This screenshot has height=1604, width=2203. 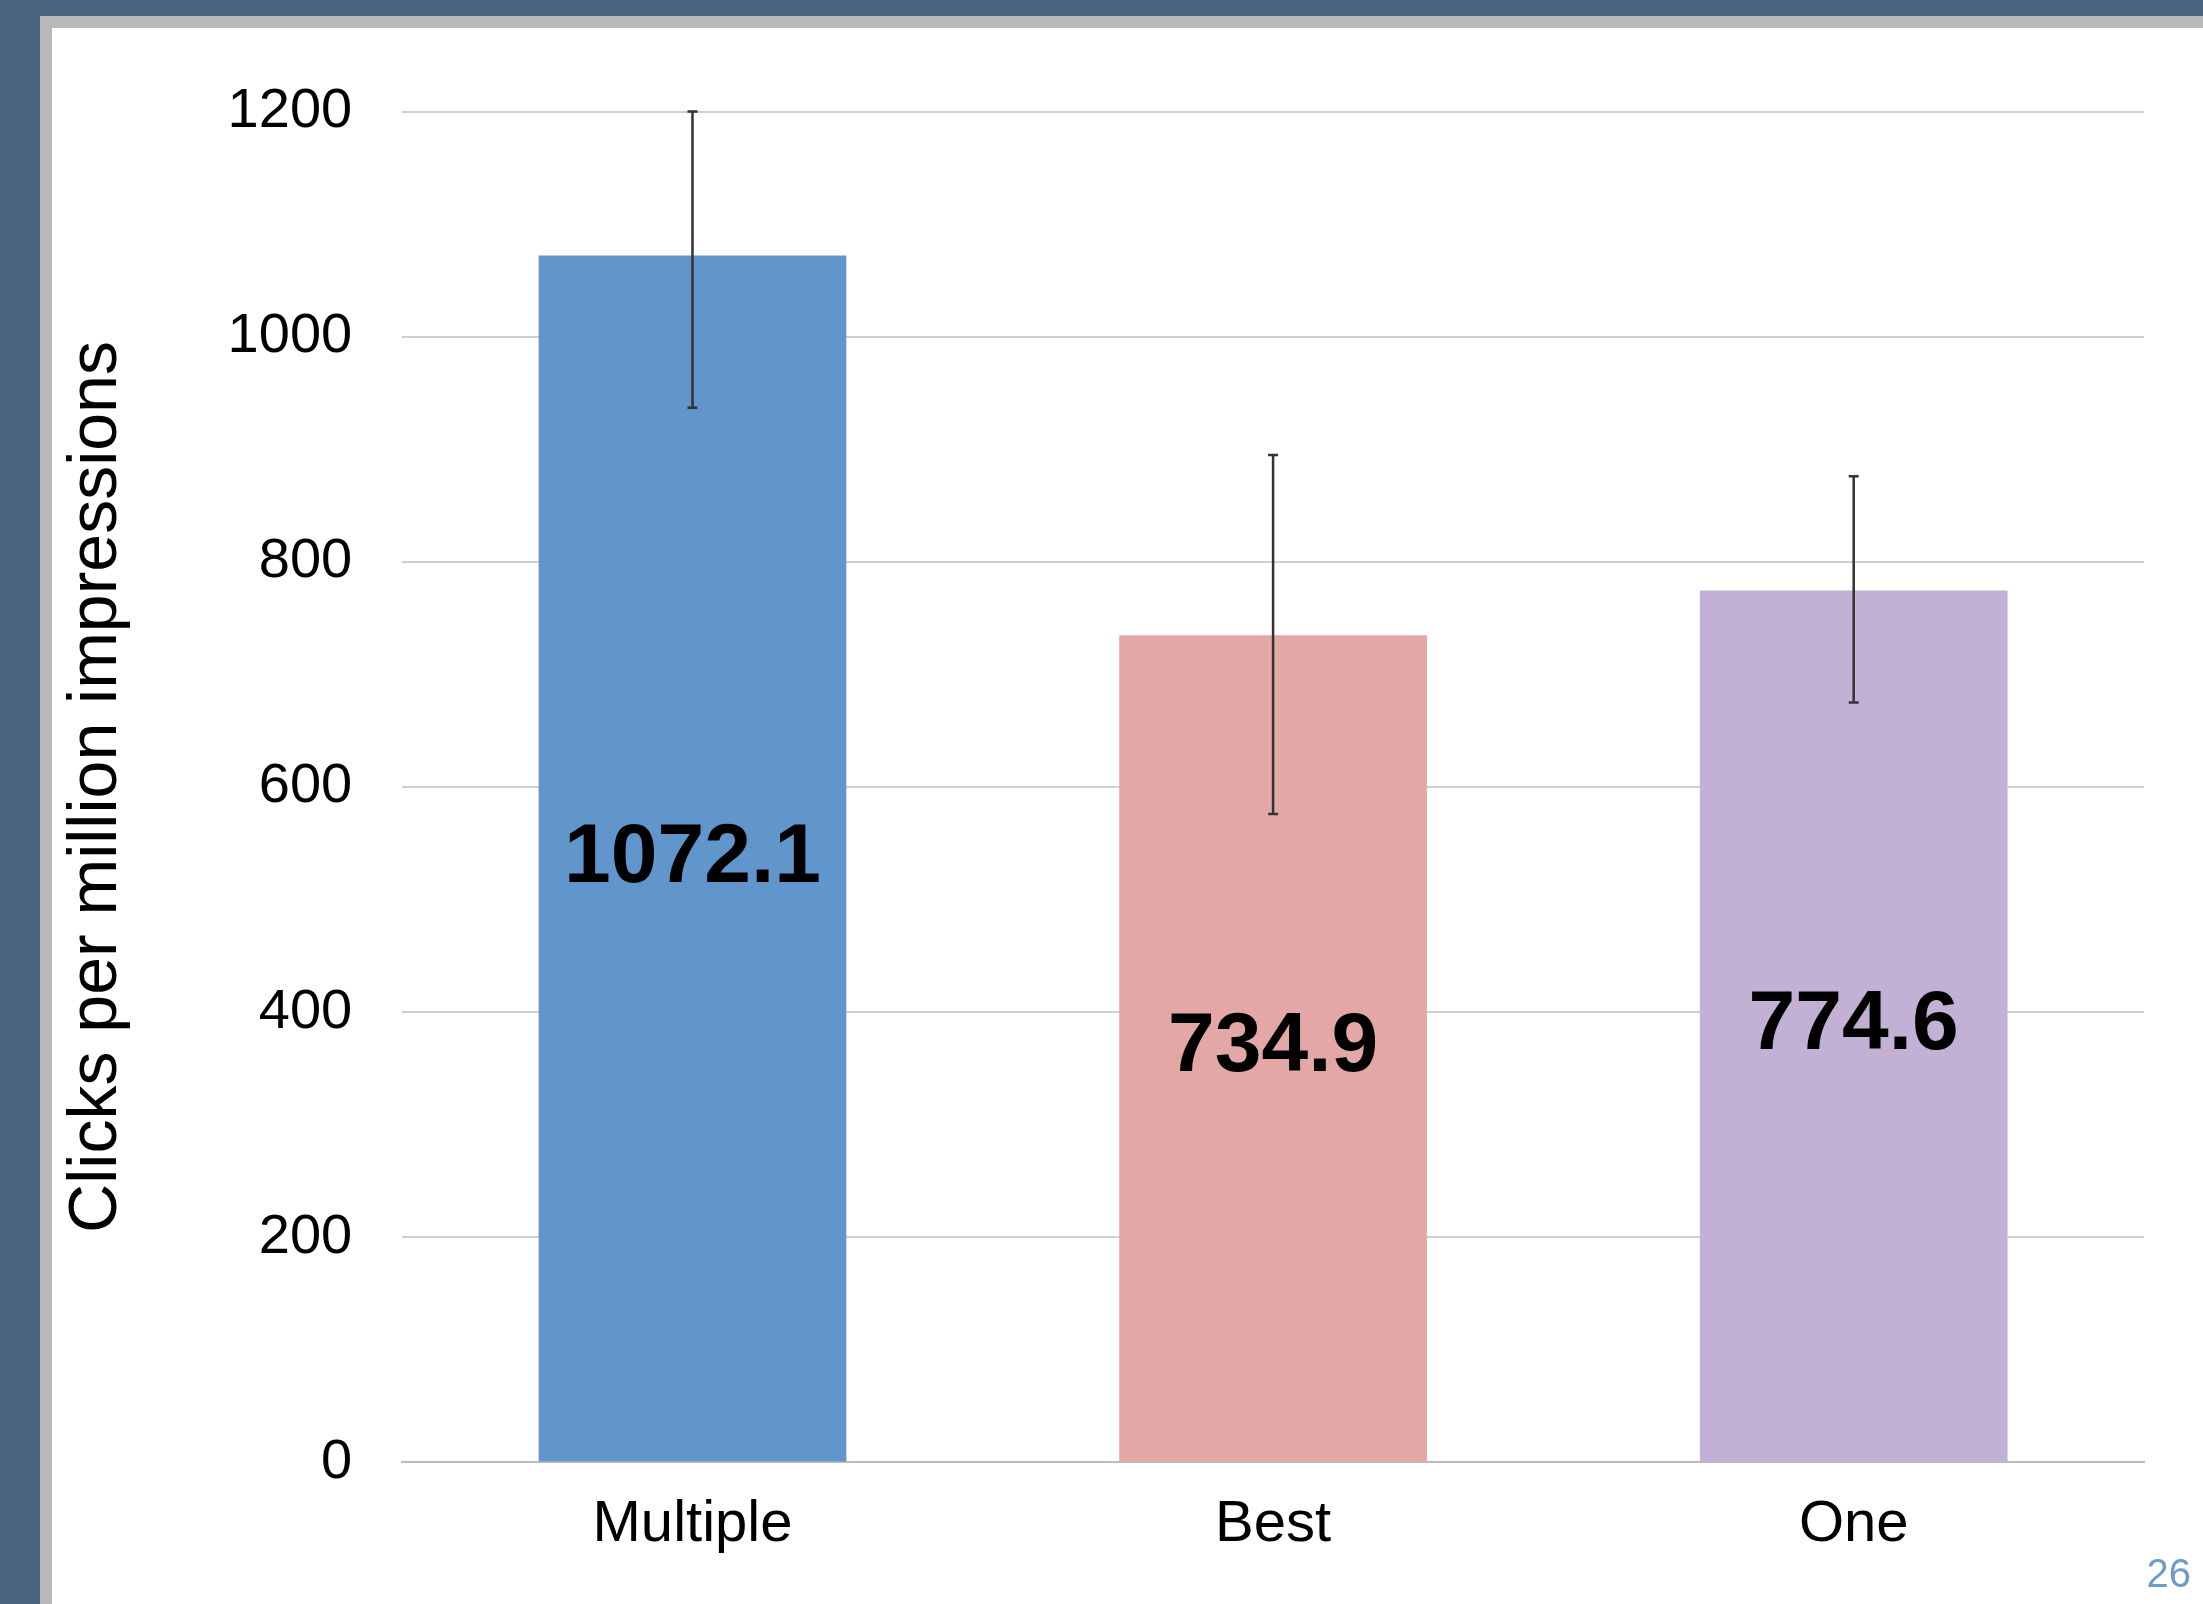 What do you see at coordinates (1273, 1521) in the screenshot?
I see `x-tick-label: Best` at bounding box center [1273, 1521].